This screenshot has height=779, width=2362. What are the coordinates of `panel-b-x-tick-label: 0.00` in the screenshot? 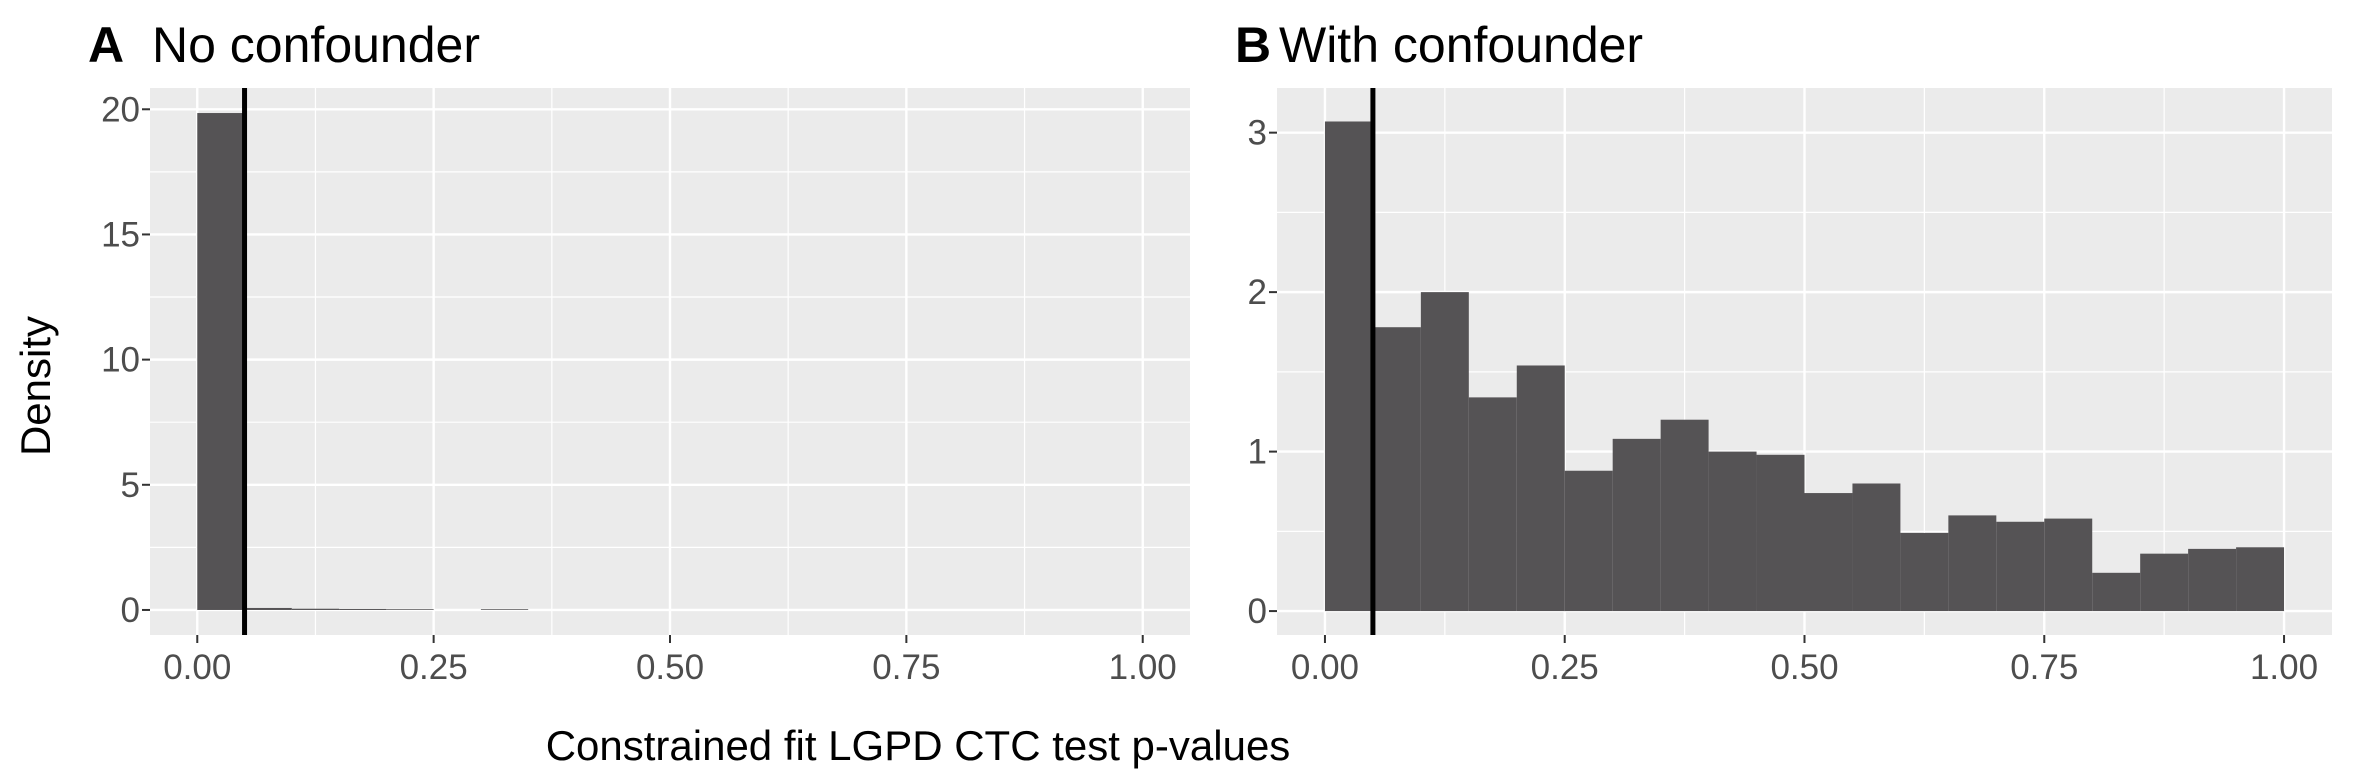 It's located at (1325, 667).